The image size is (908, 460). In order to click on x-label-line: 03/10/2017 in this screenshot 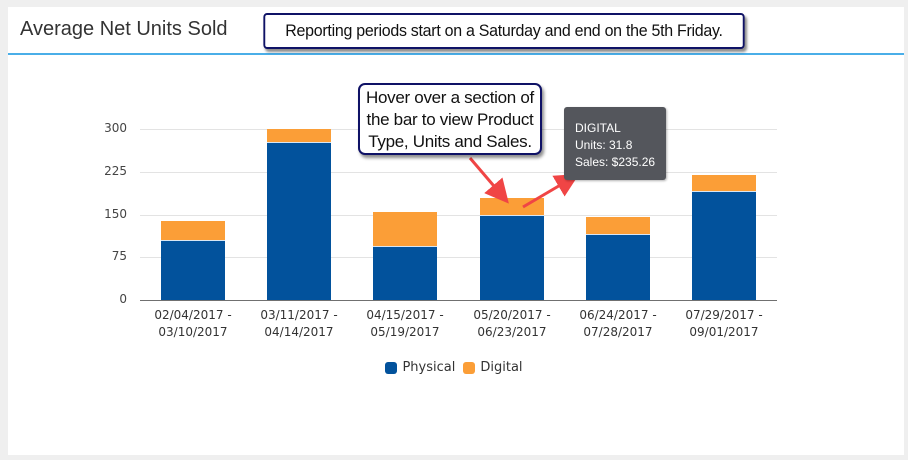, I will do `click(193, 332)`.